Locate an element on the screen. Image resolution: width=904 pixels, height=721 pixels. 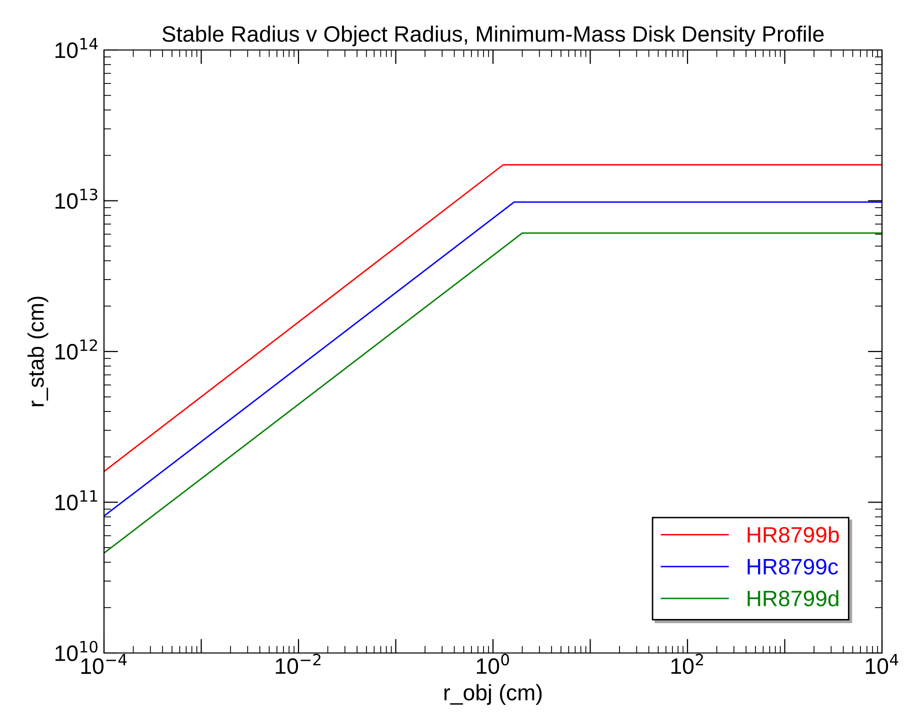
x-tick-label: 10$^{4}$ is located at coordinates (882, 664).